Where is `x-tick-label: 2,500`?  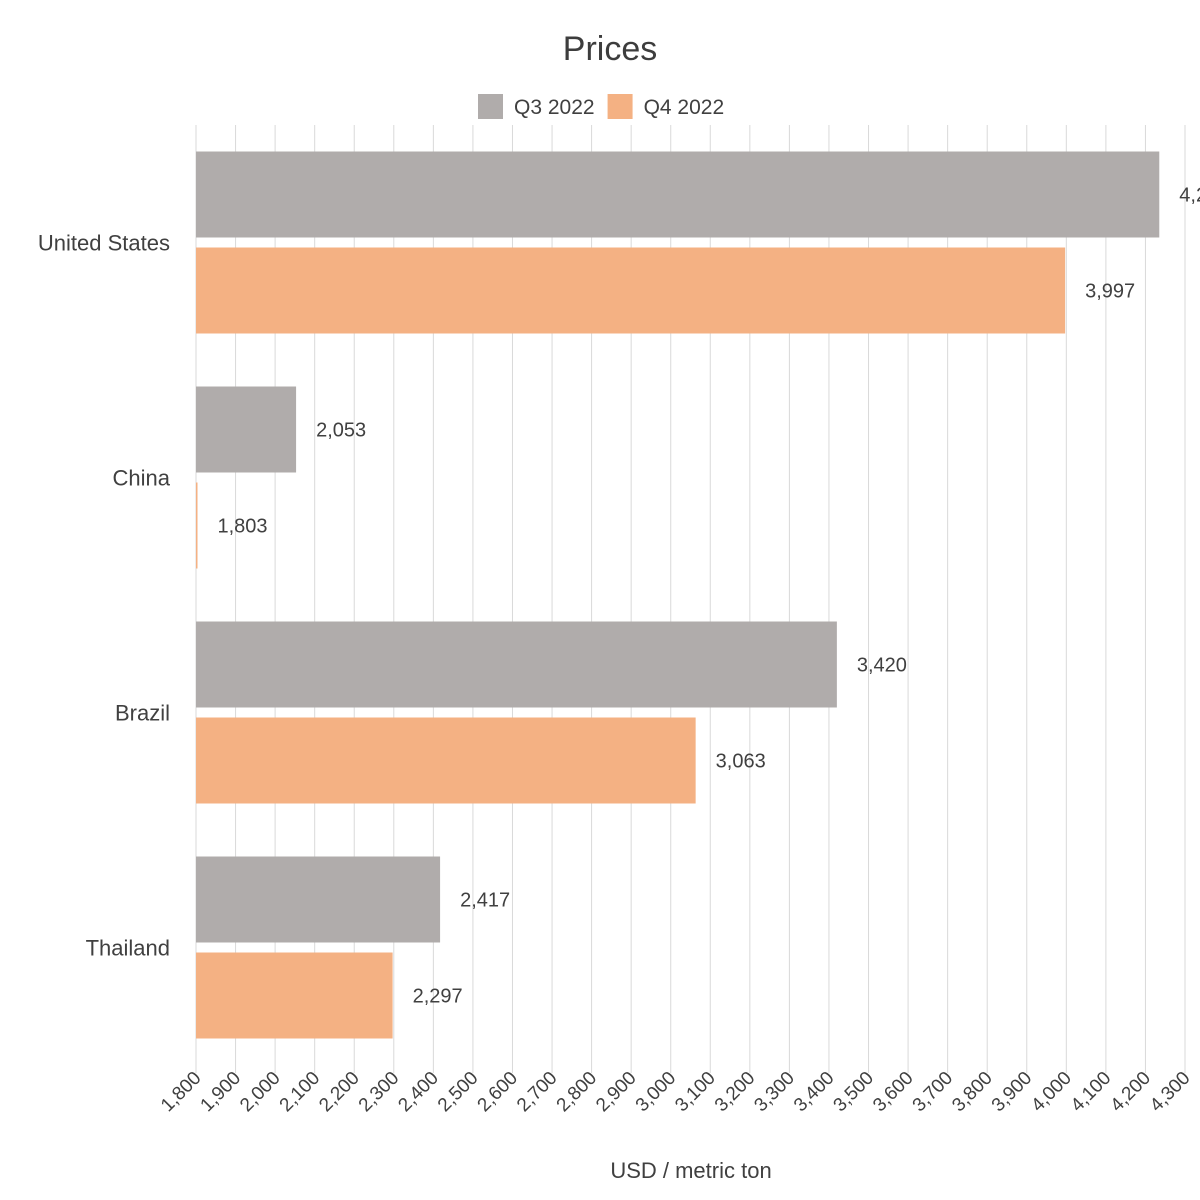 x-tick-label: 2,500 is located at coordinates (458, 1092).